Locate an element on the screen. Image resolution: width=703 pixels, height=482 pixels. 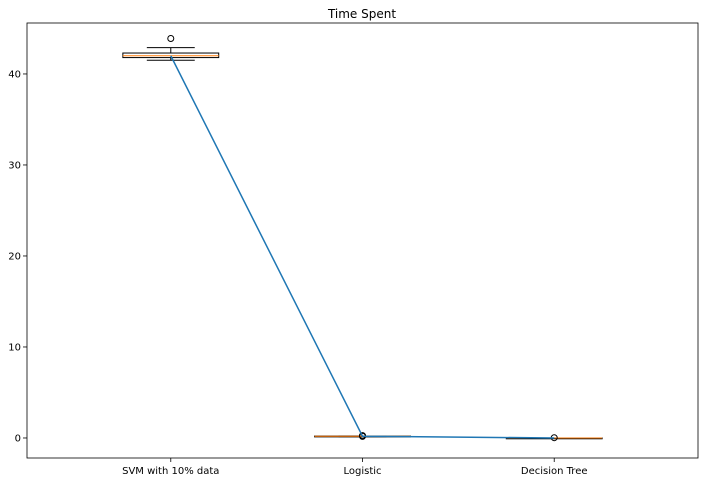
x-tick-label: Logistic is located at coordinates (362, 471).